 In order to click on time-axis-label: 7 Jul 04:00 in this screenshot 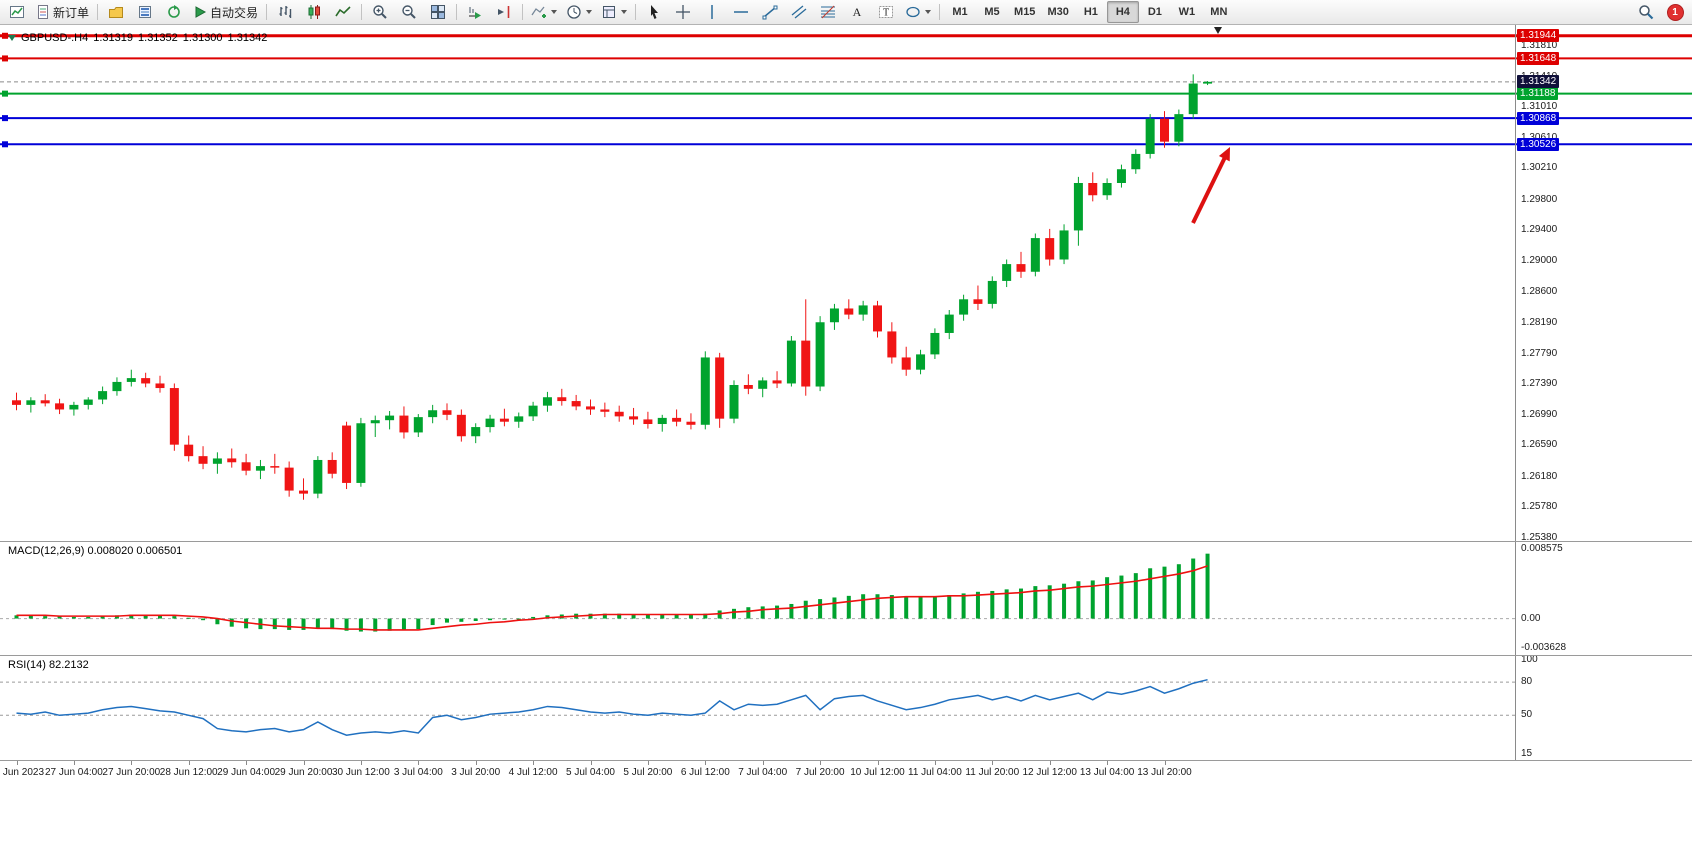, I will do `click(763, 772)`.